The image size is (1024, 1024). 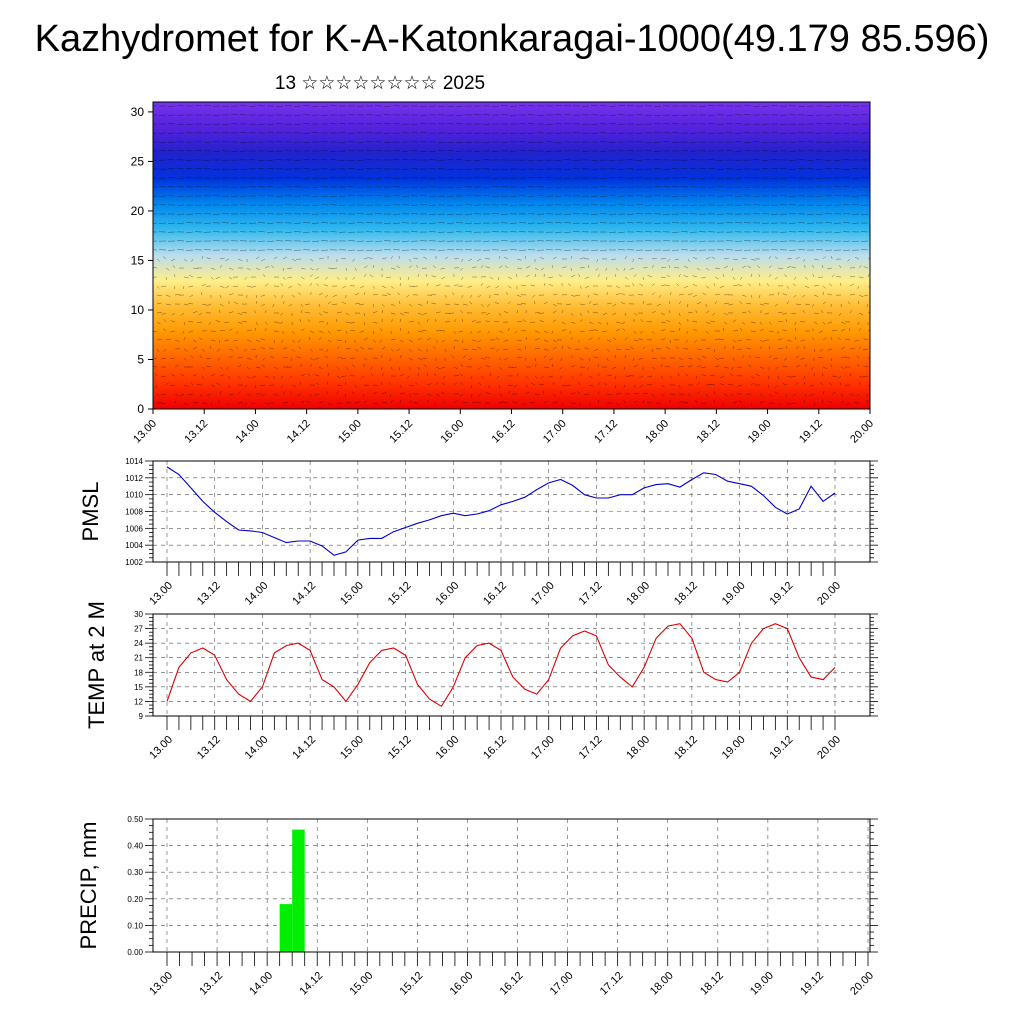 I want to click on heat-xtick-label: 20.00, so click(x=862, y=432).